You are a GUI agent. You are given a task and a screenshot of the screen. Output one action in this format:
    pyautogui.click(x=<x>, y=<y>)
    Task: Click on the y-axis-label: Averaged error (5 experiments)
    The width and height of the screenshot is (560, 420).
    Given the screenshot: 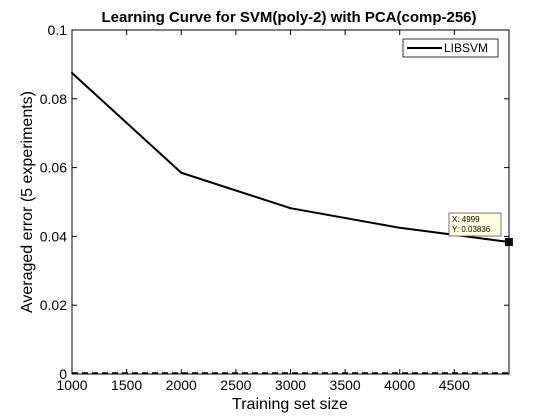 What is the action you would take?
    pyautogui.click(x=27, y=202)
    